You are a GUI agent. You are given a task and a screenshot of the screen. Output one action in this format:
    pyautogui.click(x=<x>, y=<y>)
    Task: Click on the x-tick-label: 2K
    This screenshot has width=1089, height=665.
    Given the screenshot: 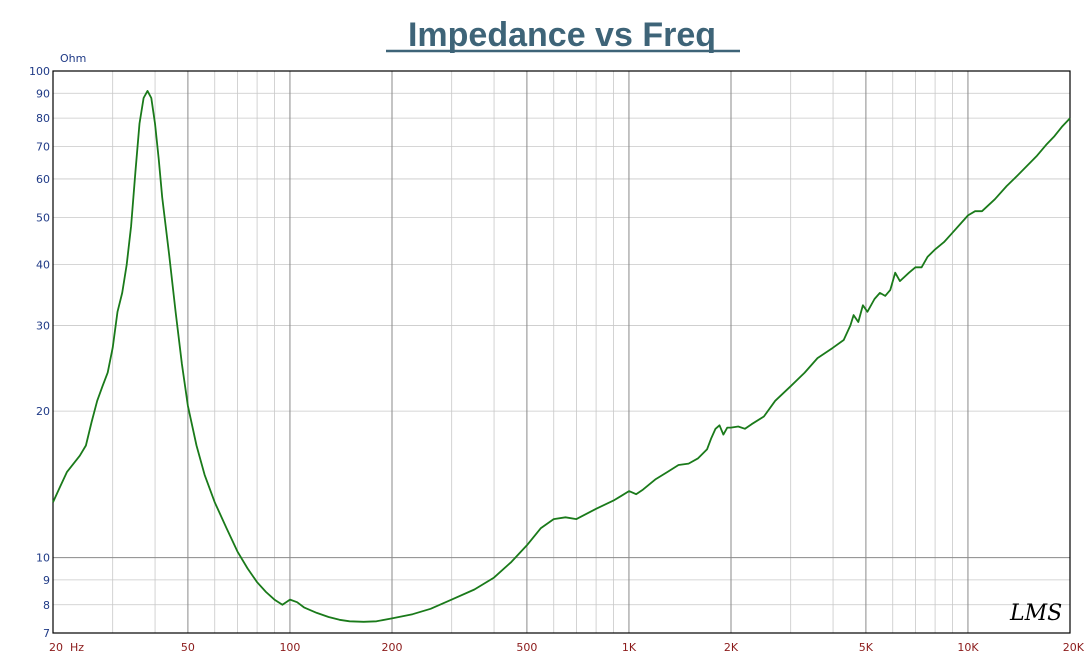 What is the action you would take?
    pyautogui.click(x=731, y=647)
    